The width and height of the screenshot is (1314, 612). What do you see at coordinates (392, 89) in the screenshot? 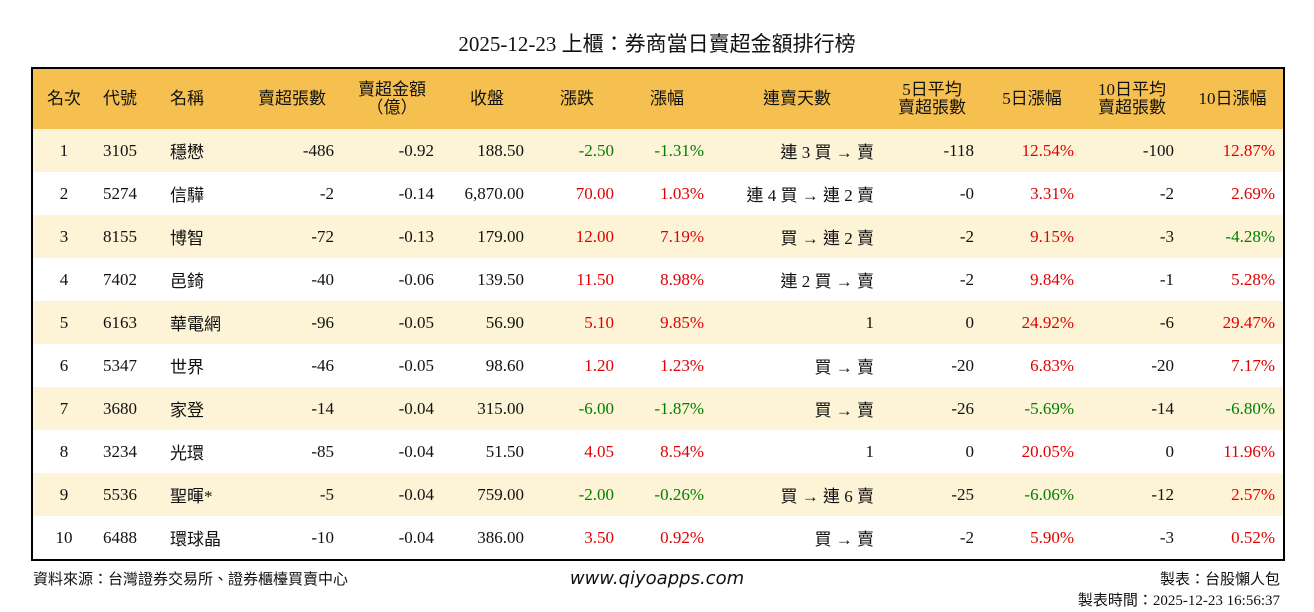
I see `header-line: 賣超金額` at bounding box center [392, 89].